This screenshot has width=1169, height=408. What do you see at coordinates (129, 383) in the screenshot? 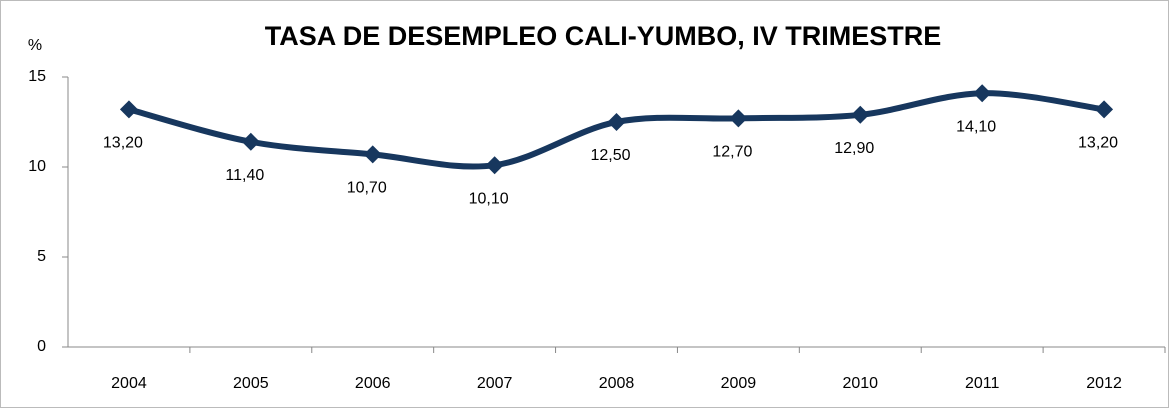
I see `x-tick-label: 2004` at bounding box center [129, 383].